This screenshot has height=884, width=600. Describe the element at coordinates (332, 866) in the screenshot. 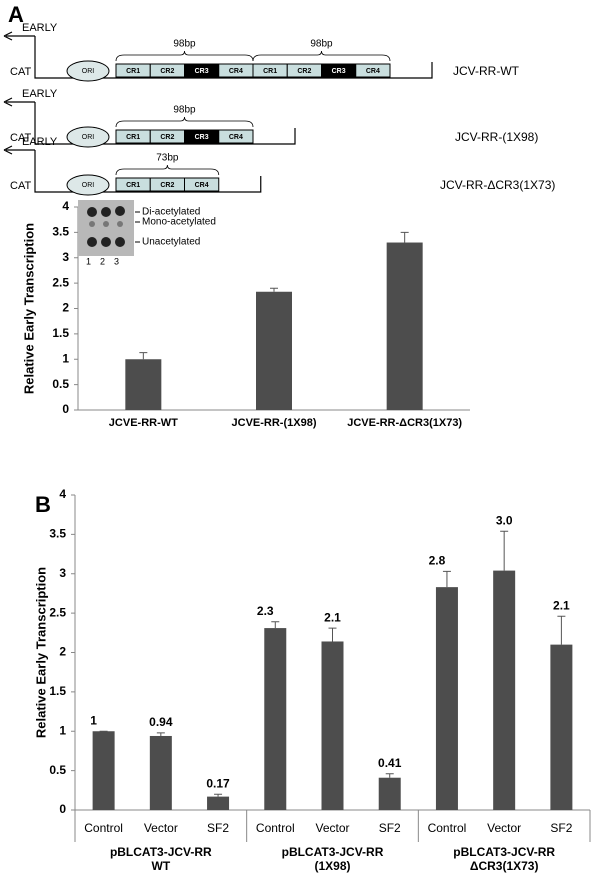

I see `group-label: (1X98)` at that location.